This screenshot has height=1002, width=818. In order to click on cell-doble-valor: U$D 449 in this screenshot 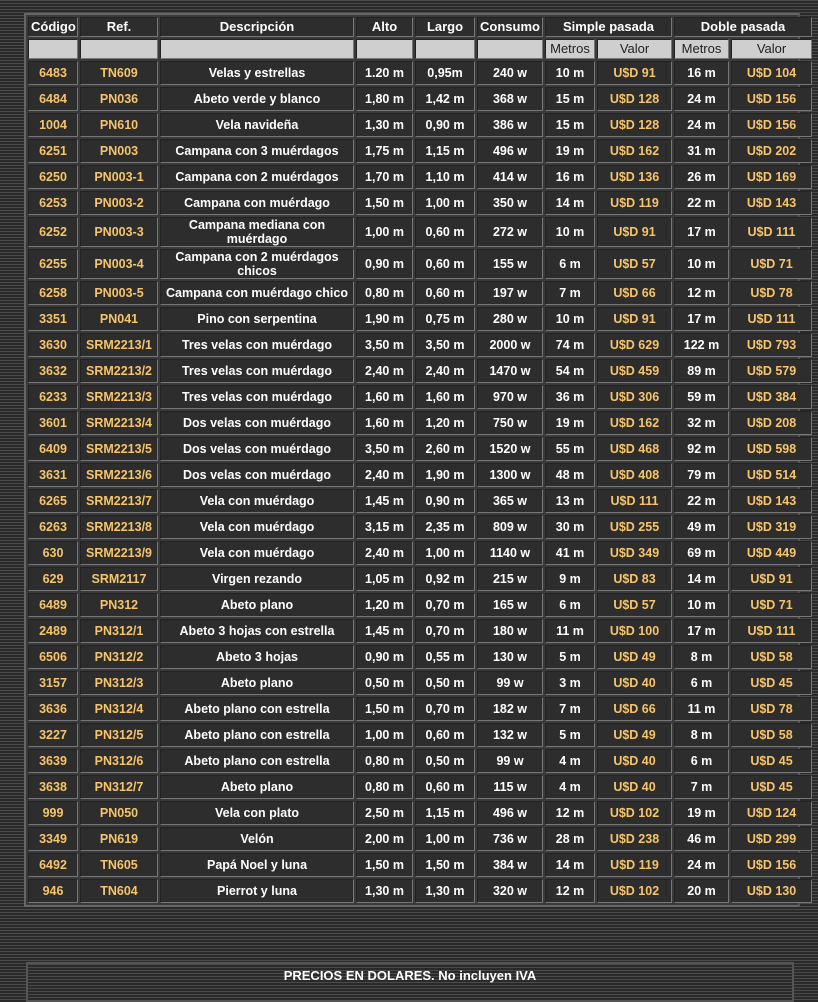, I will do `click(772, 553)`.